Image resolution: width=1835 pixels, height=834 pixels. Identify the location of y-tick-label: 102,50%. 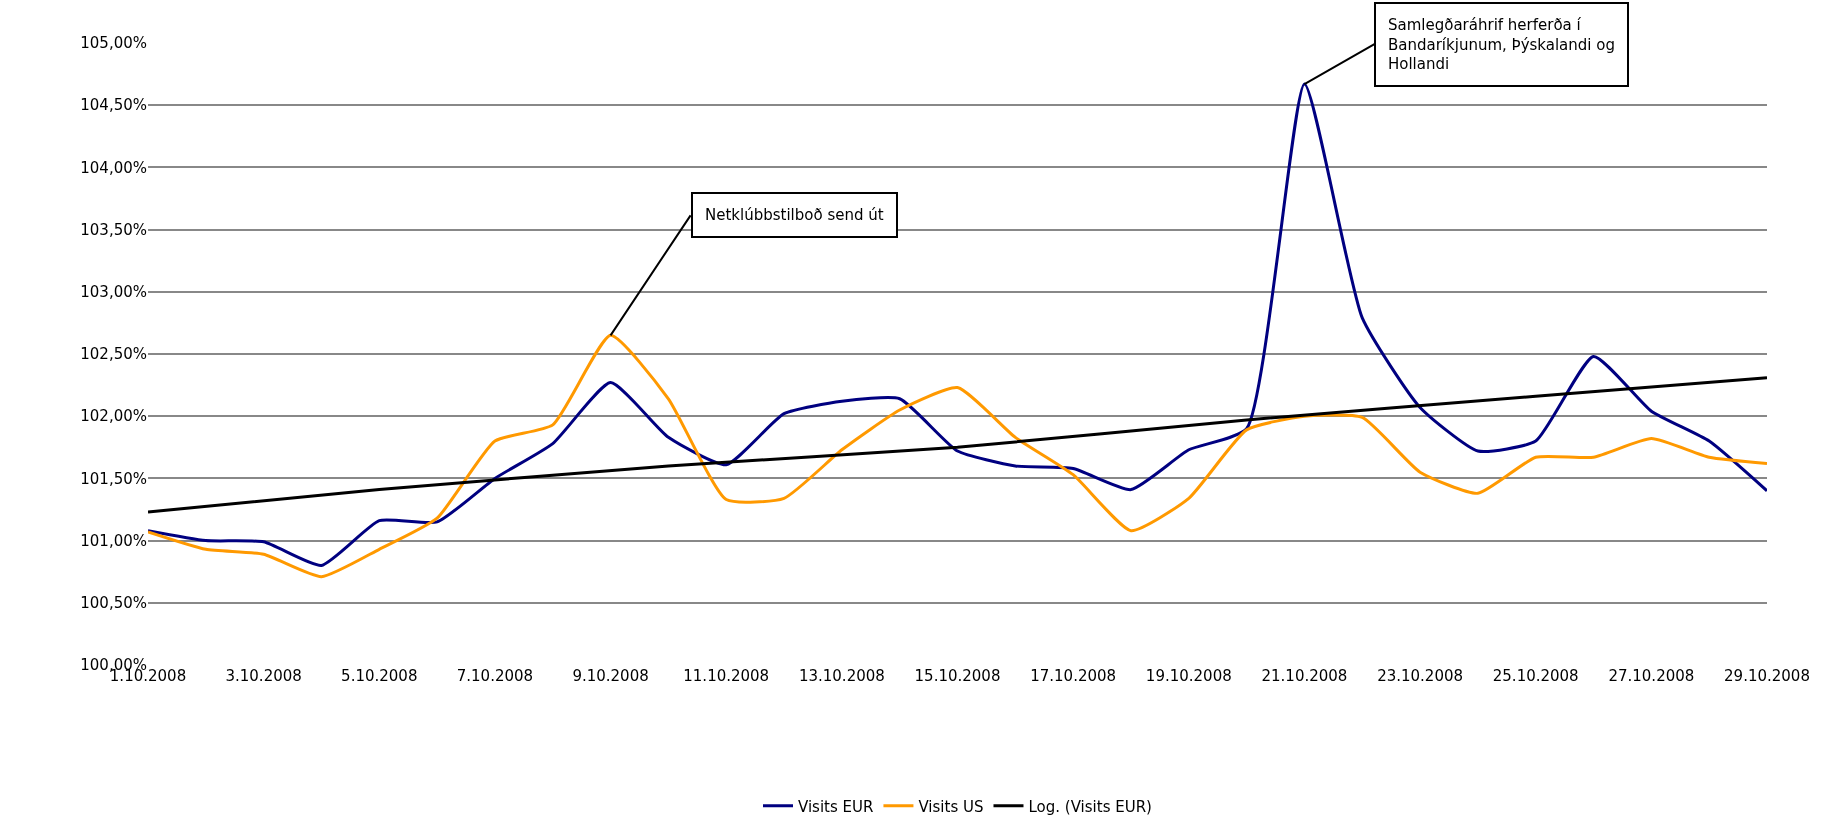
(113, 354).